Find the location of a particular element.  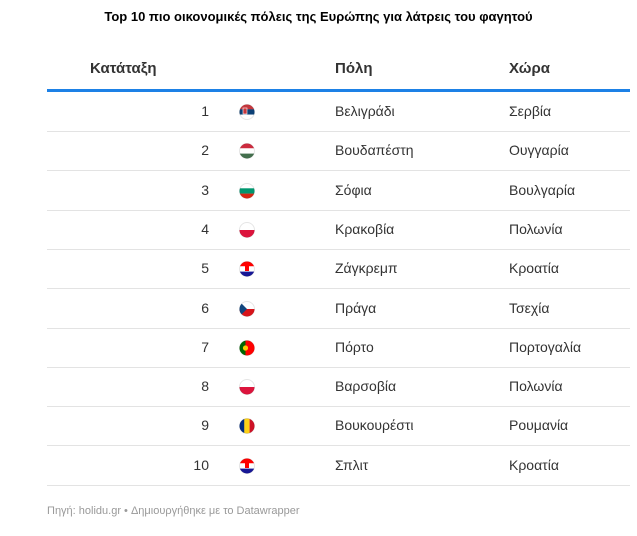

table-row: 4 Κρακοβία Πολωνία is located at coordinates (338, 230).